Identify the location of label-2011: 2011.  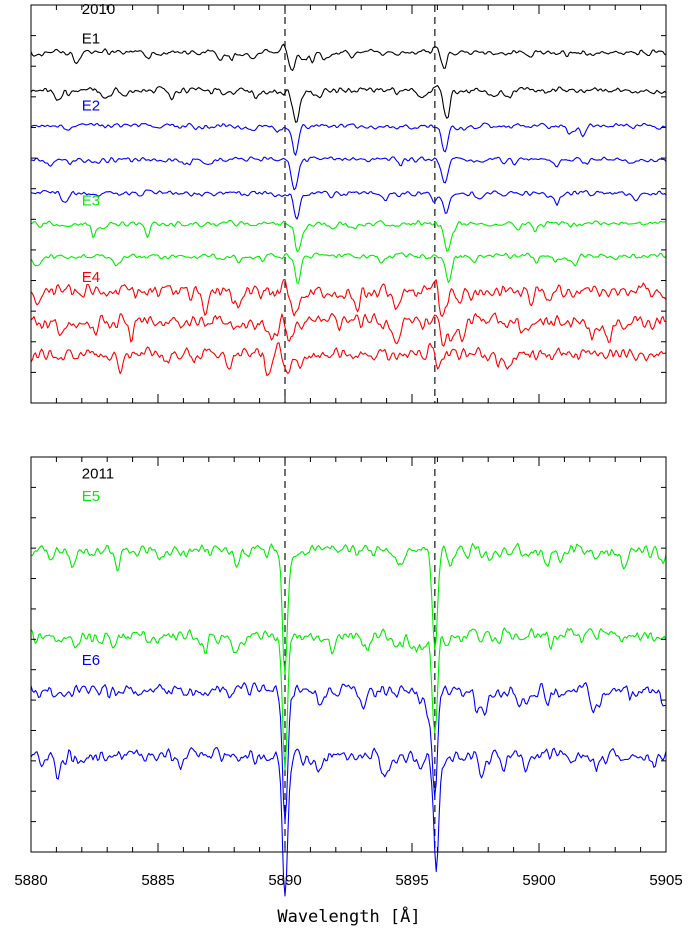
(98, 473).